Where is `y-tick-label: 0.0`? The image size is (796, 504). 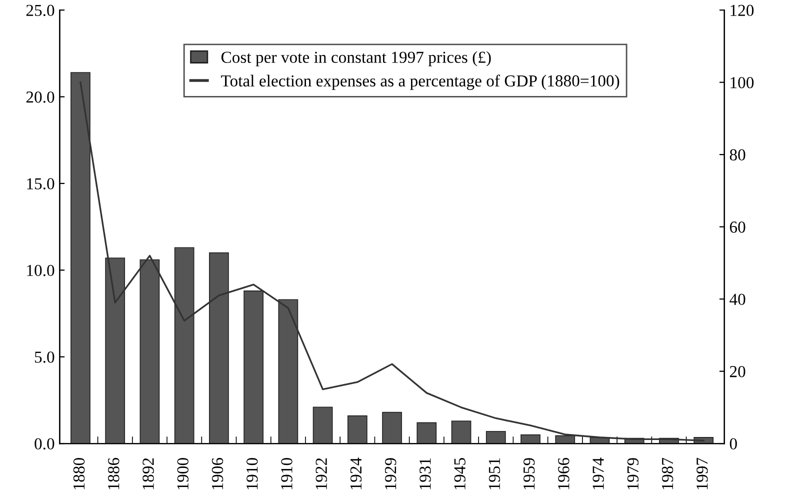
y-tick-label: 0.0 is located at coordinates (44, 444).